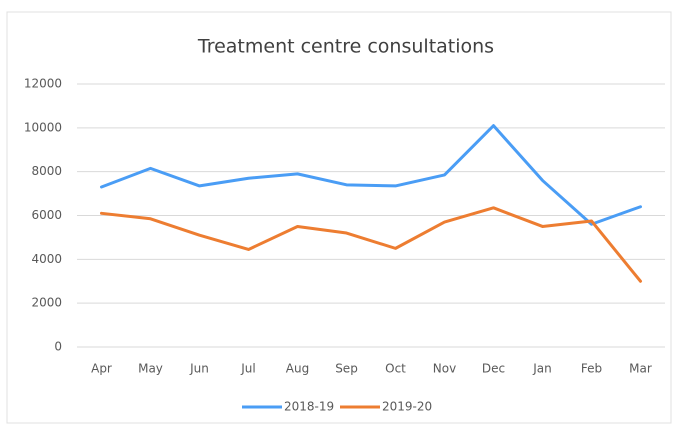  I want to click on y-tick-label: 4000, so click(46, 259).